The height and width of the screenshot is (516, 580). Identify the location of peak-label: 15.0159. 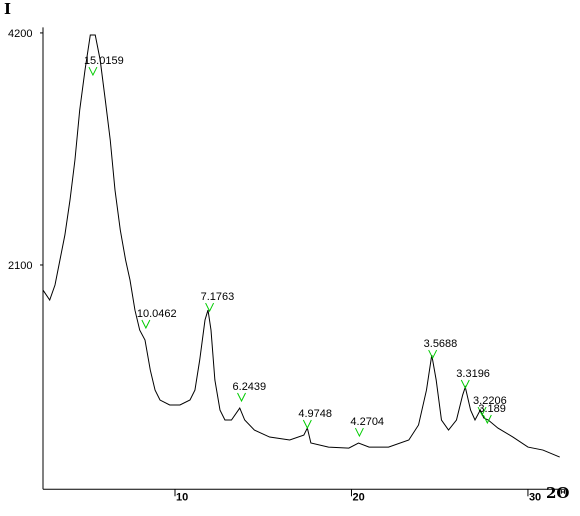
(104, 61).